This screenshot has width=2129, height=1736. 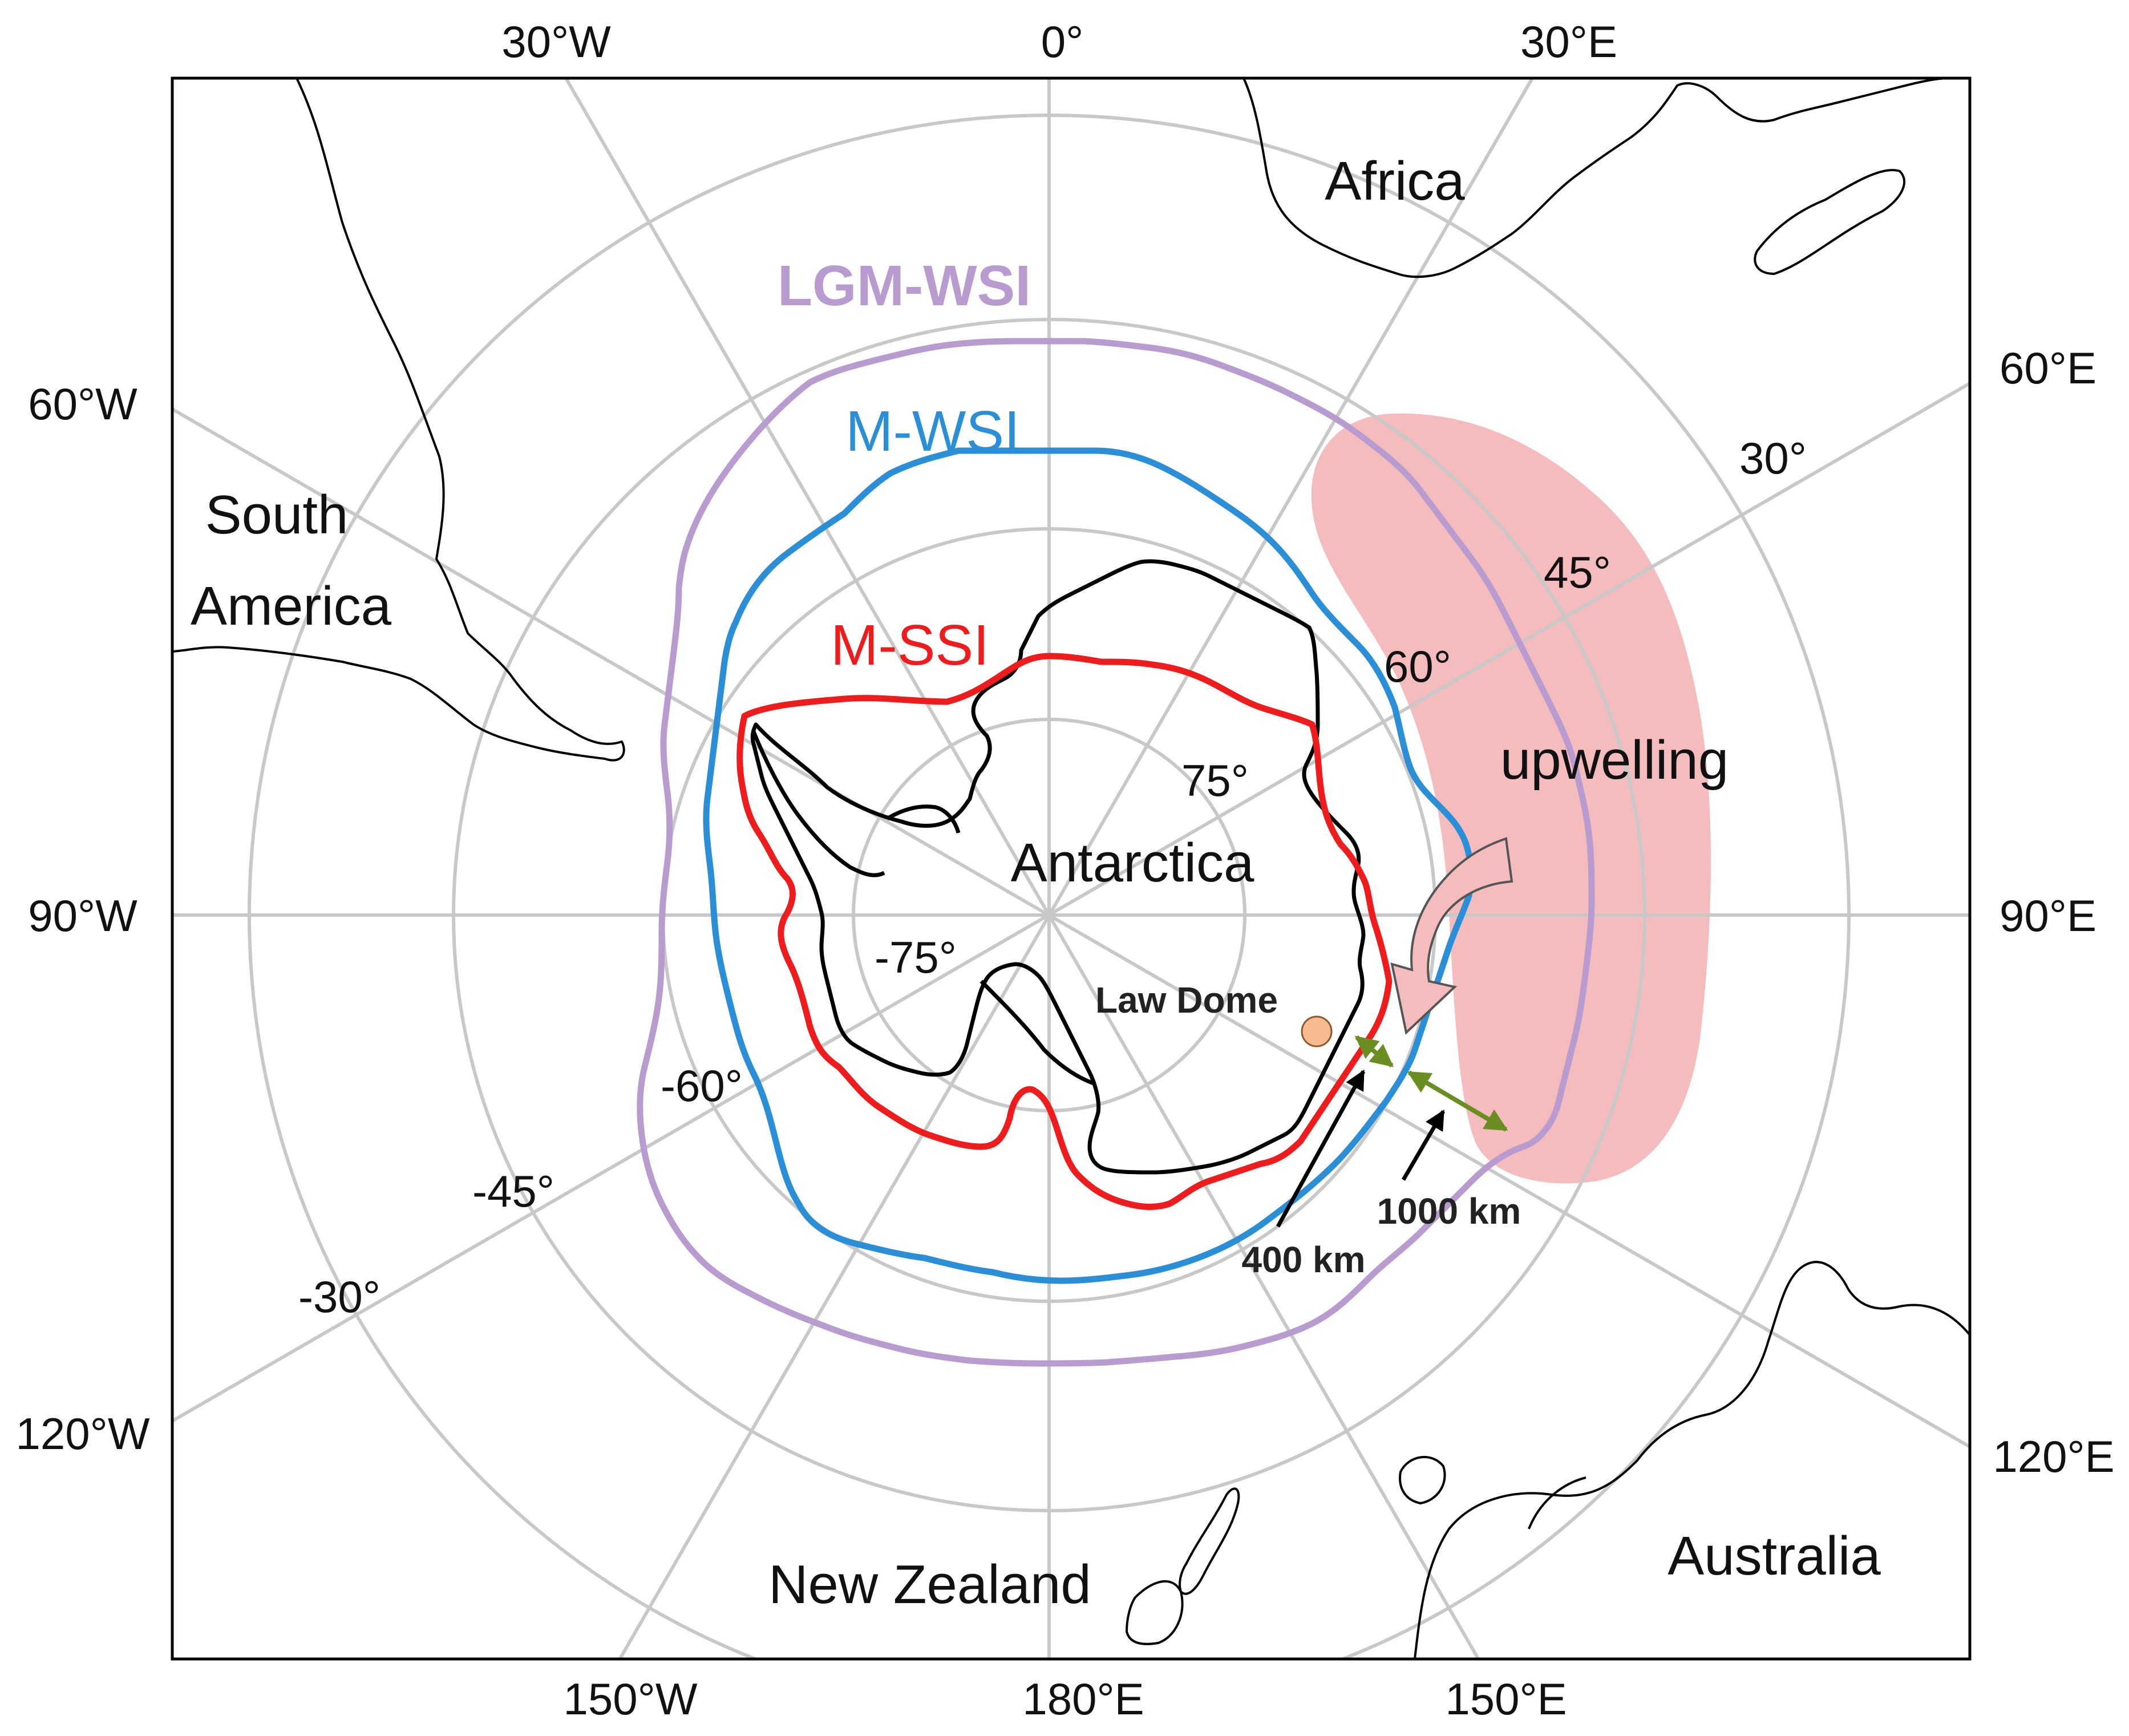 What do you see at coordinates (905, 286) in the screenshot?
I see `contour-label-lgm-wsi: LGM-WSI` at bounding box center [905, 286].